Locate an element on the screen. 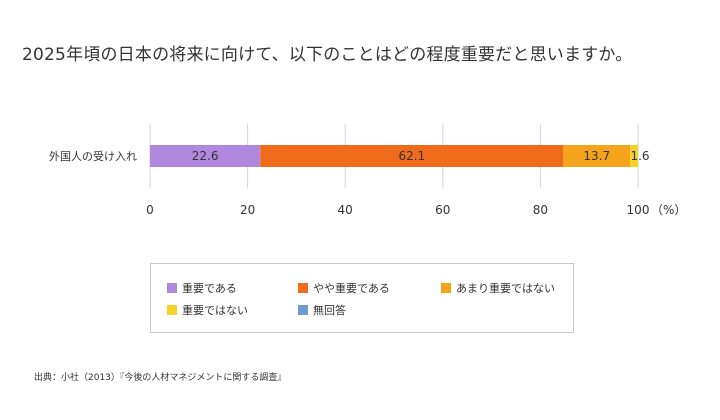 The image size is (720, 420). legend-item: 重要である is located at coordinates (202, 288).